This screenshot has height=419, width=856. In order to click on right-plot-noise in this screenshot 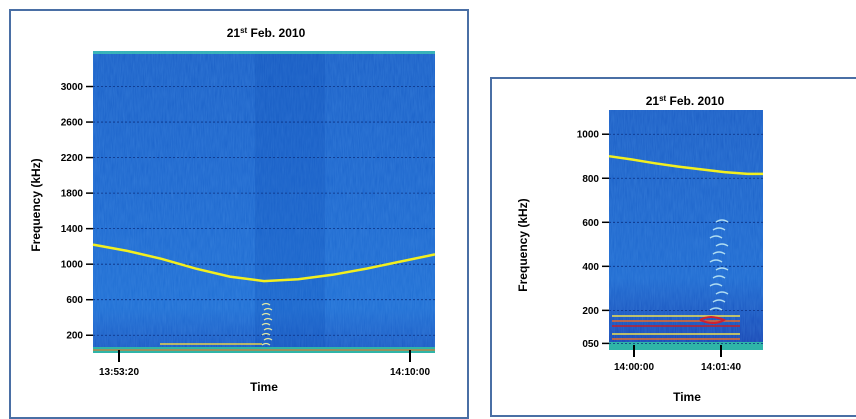, I will do `click(686, 230)`.